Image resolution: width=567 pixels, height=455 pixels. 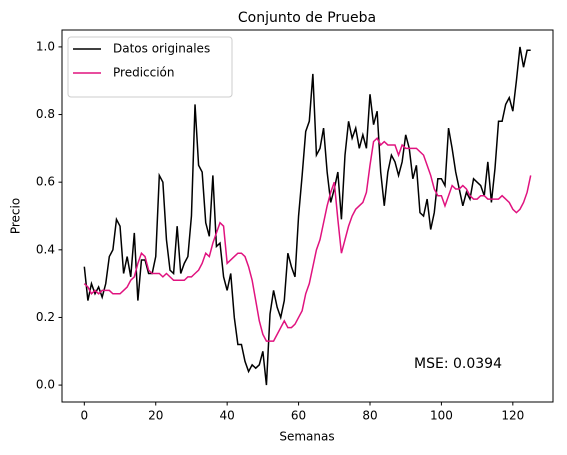 I want to click on legend-label: Predicción, so click(x=144, y=73).